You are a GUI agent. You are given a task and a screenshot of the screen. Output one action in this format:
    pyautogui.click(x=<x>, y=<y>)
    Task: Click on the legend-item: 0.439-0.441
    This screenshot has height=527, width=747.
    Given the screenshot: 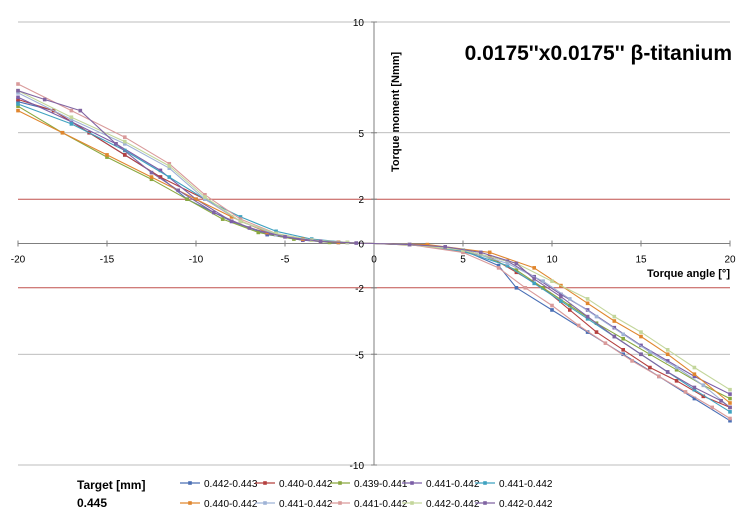 What is the action you would take?
    pyautogui.click(x=369, y=484)
    